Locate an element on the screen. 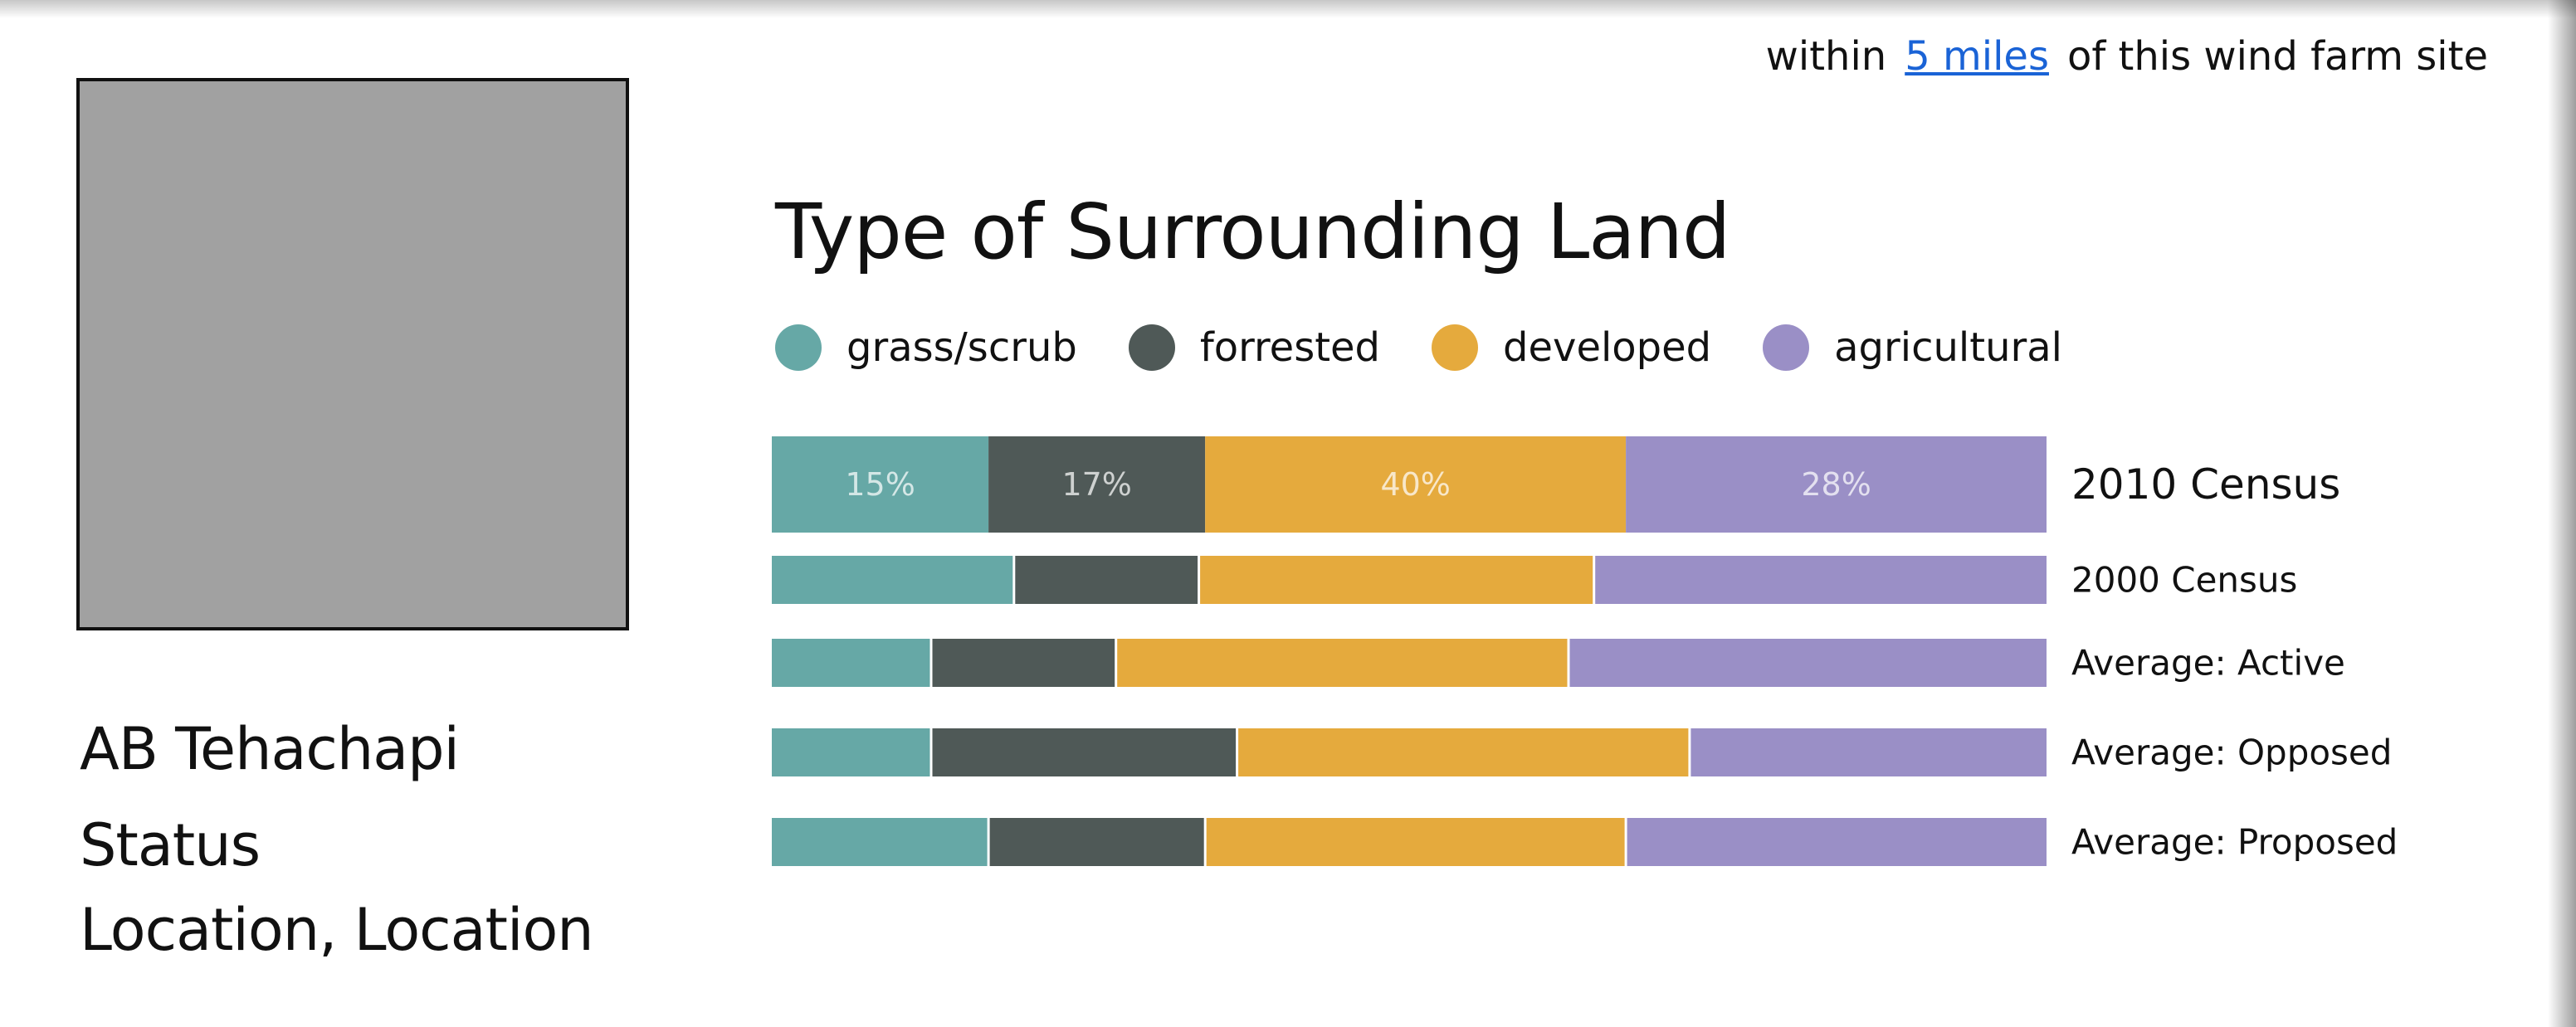  legend-item-grass-scrub: grass/scrub is located at coordinates (926, 347).